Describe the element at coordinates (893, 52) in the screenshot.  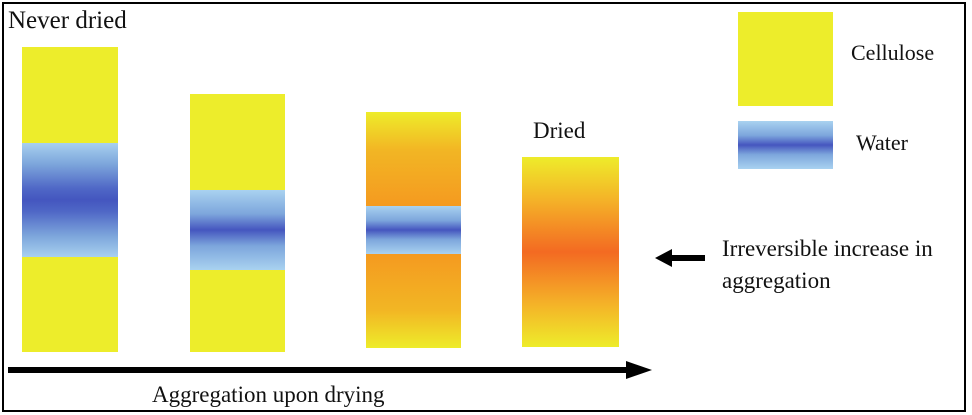
I see `legend-label-cellulose: Cellulose` at that location.